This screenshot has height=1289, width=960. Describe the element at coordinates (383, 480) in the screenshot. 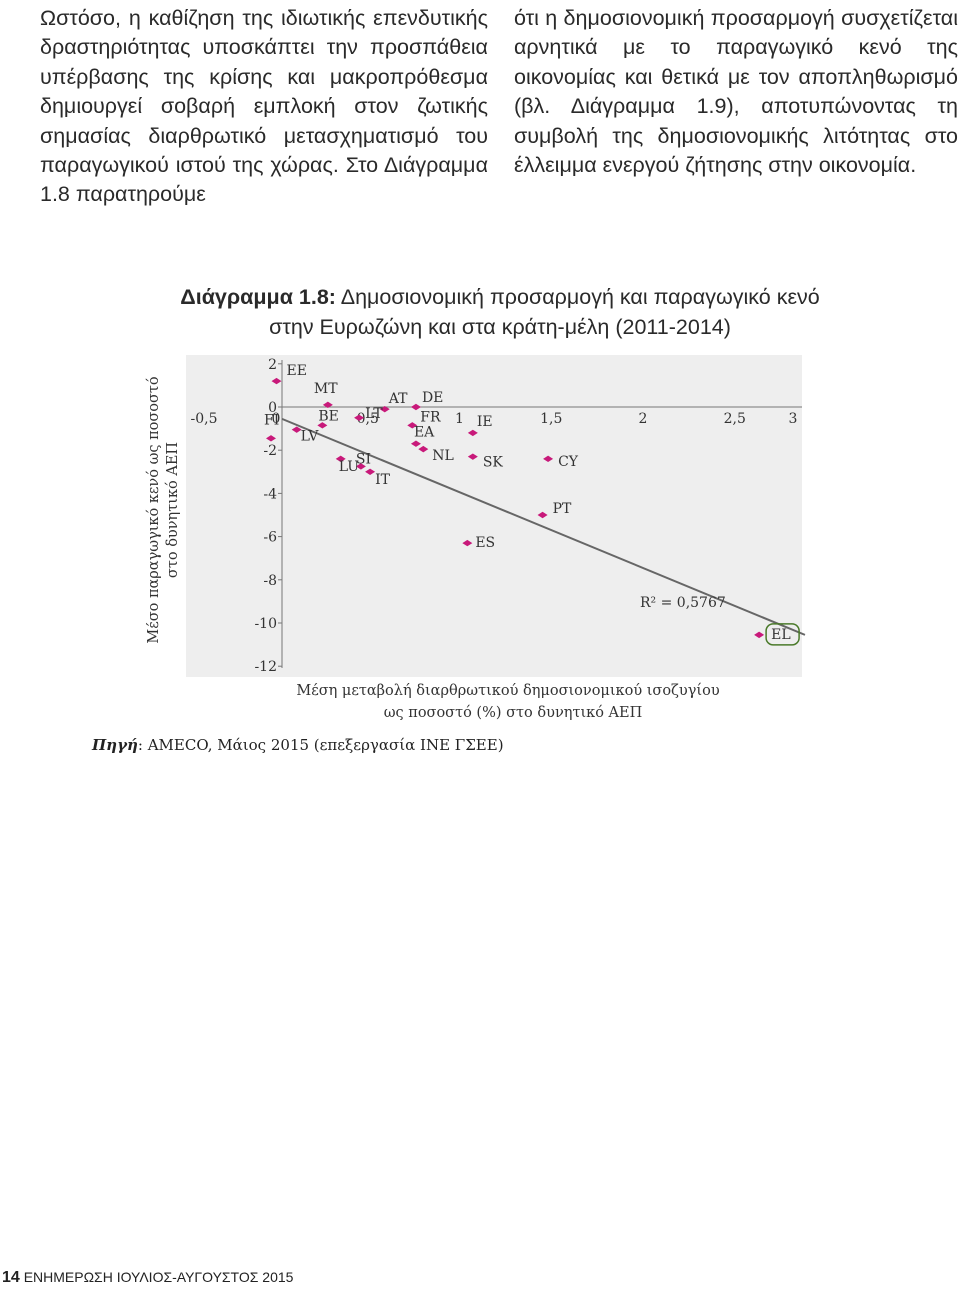

I see `point-label: IT` at that location.